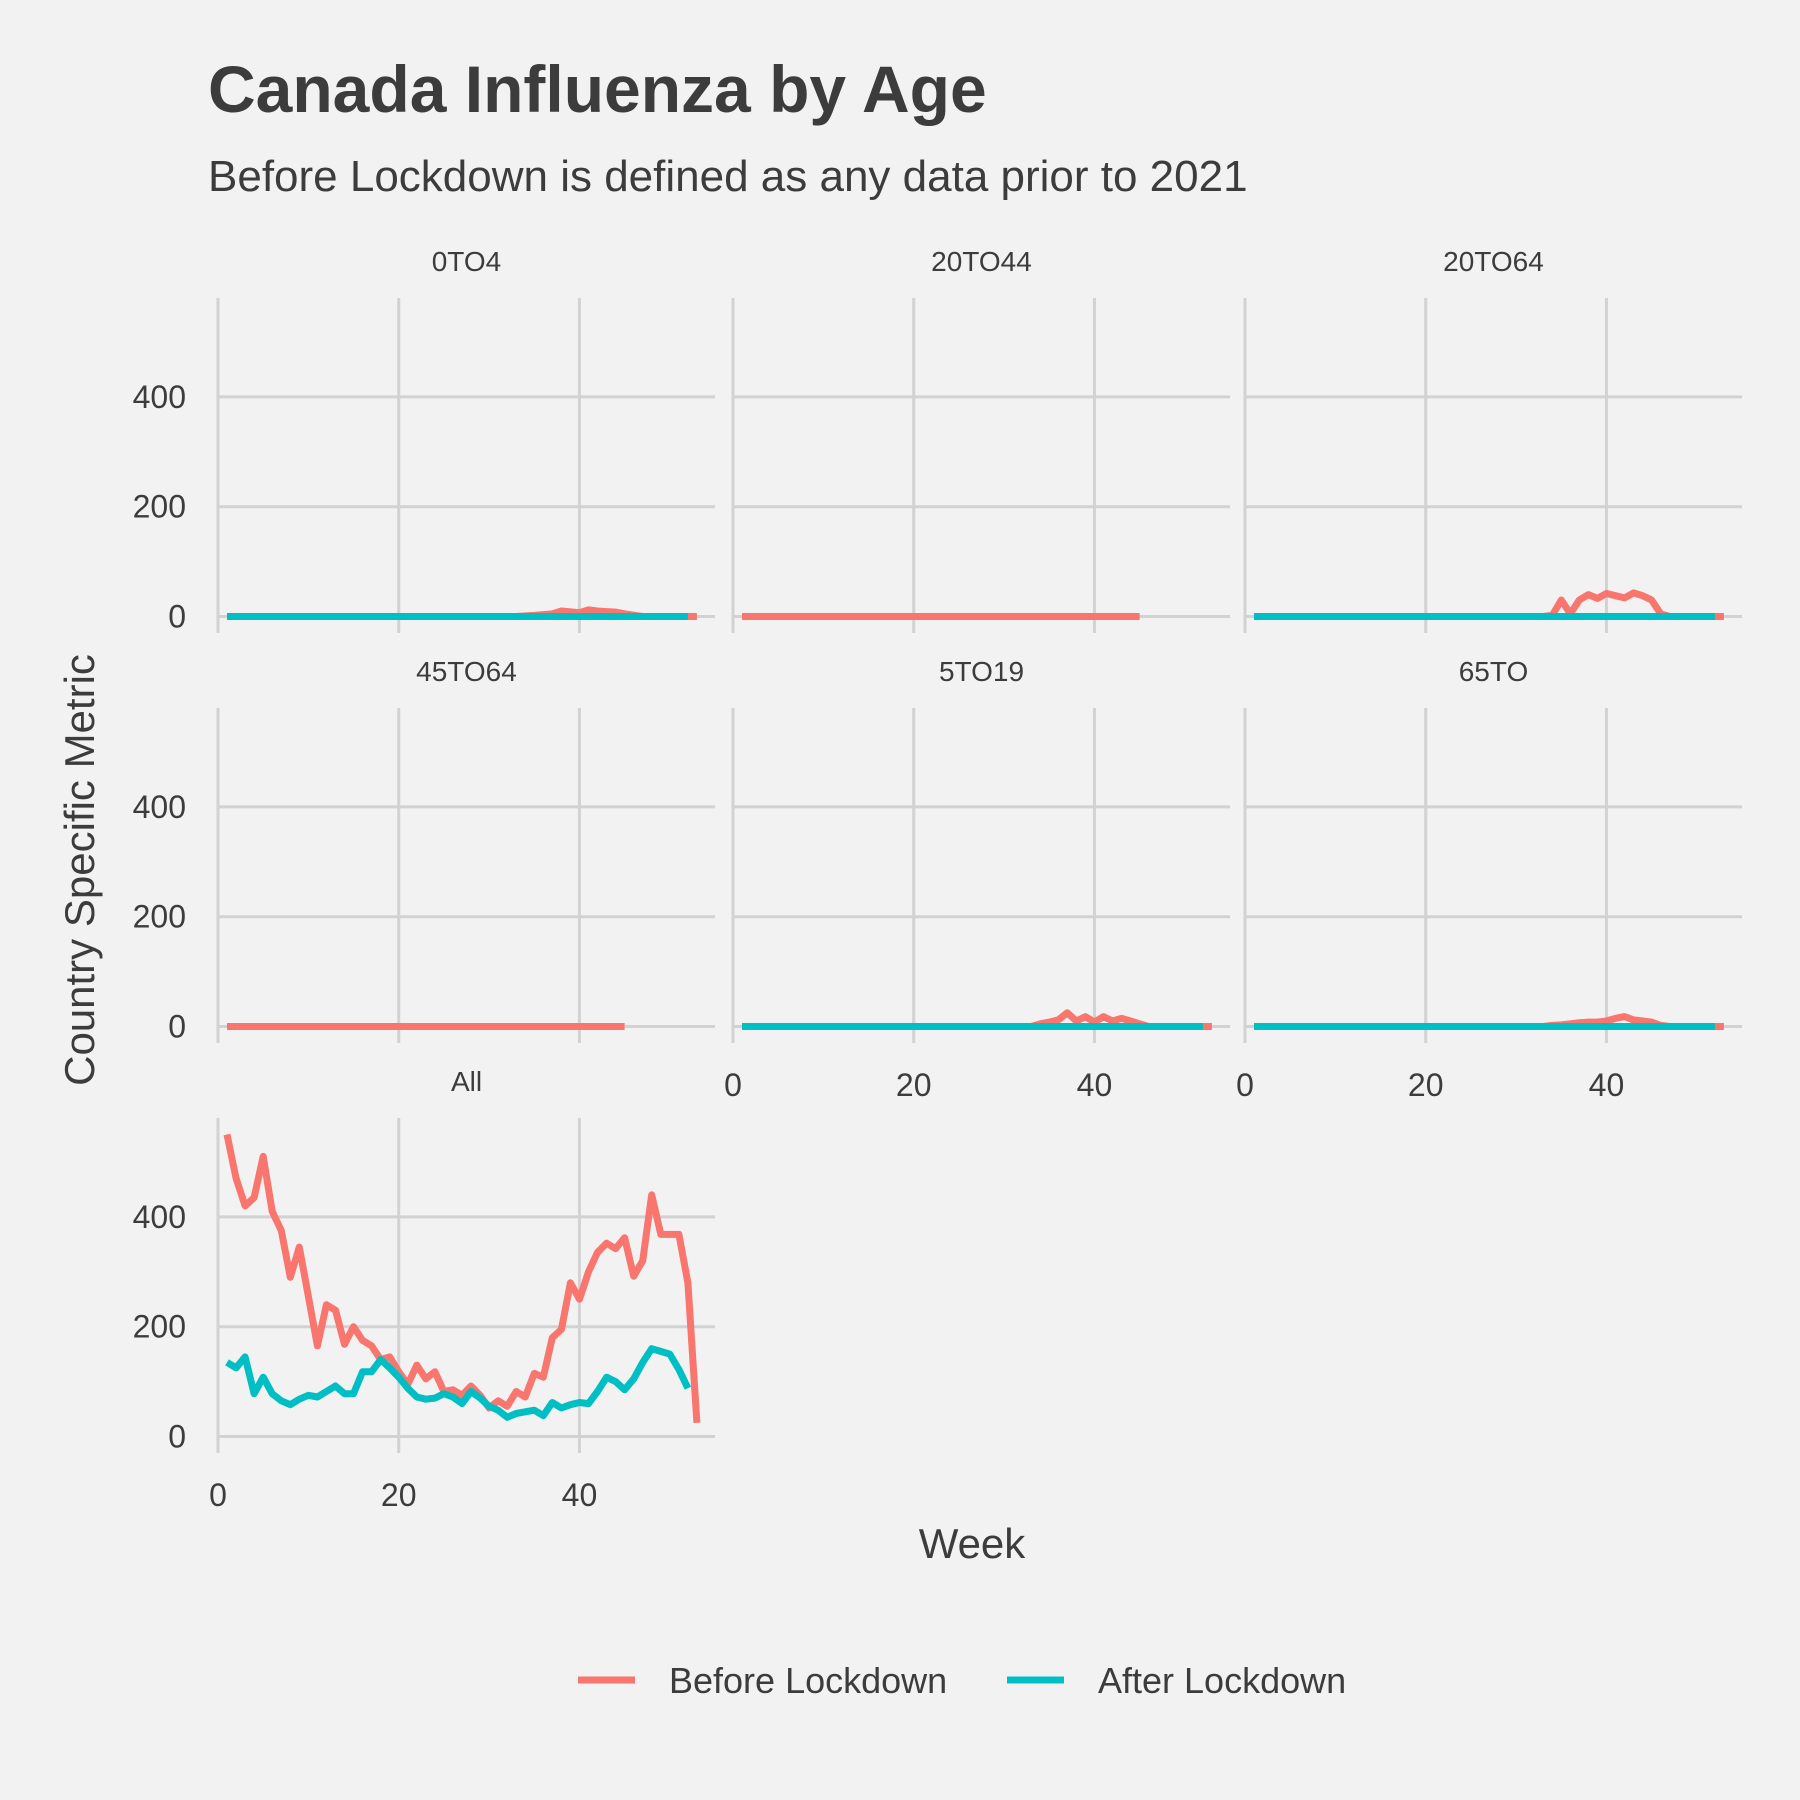  Describe the element at coordinates (79, 870) in the screenshot. I see `y-axis-title: Country Specific Metric` at that location.